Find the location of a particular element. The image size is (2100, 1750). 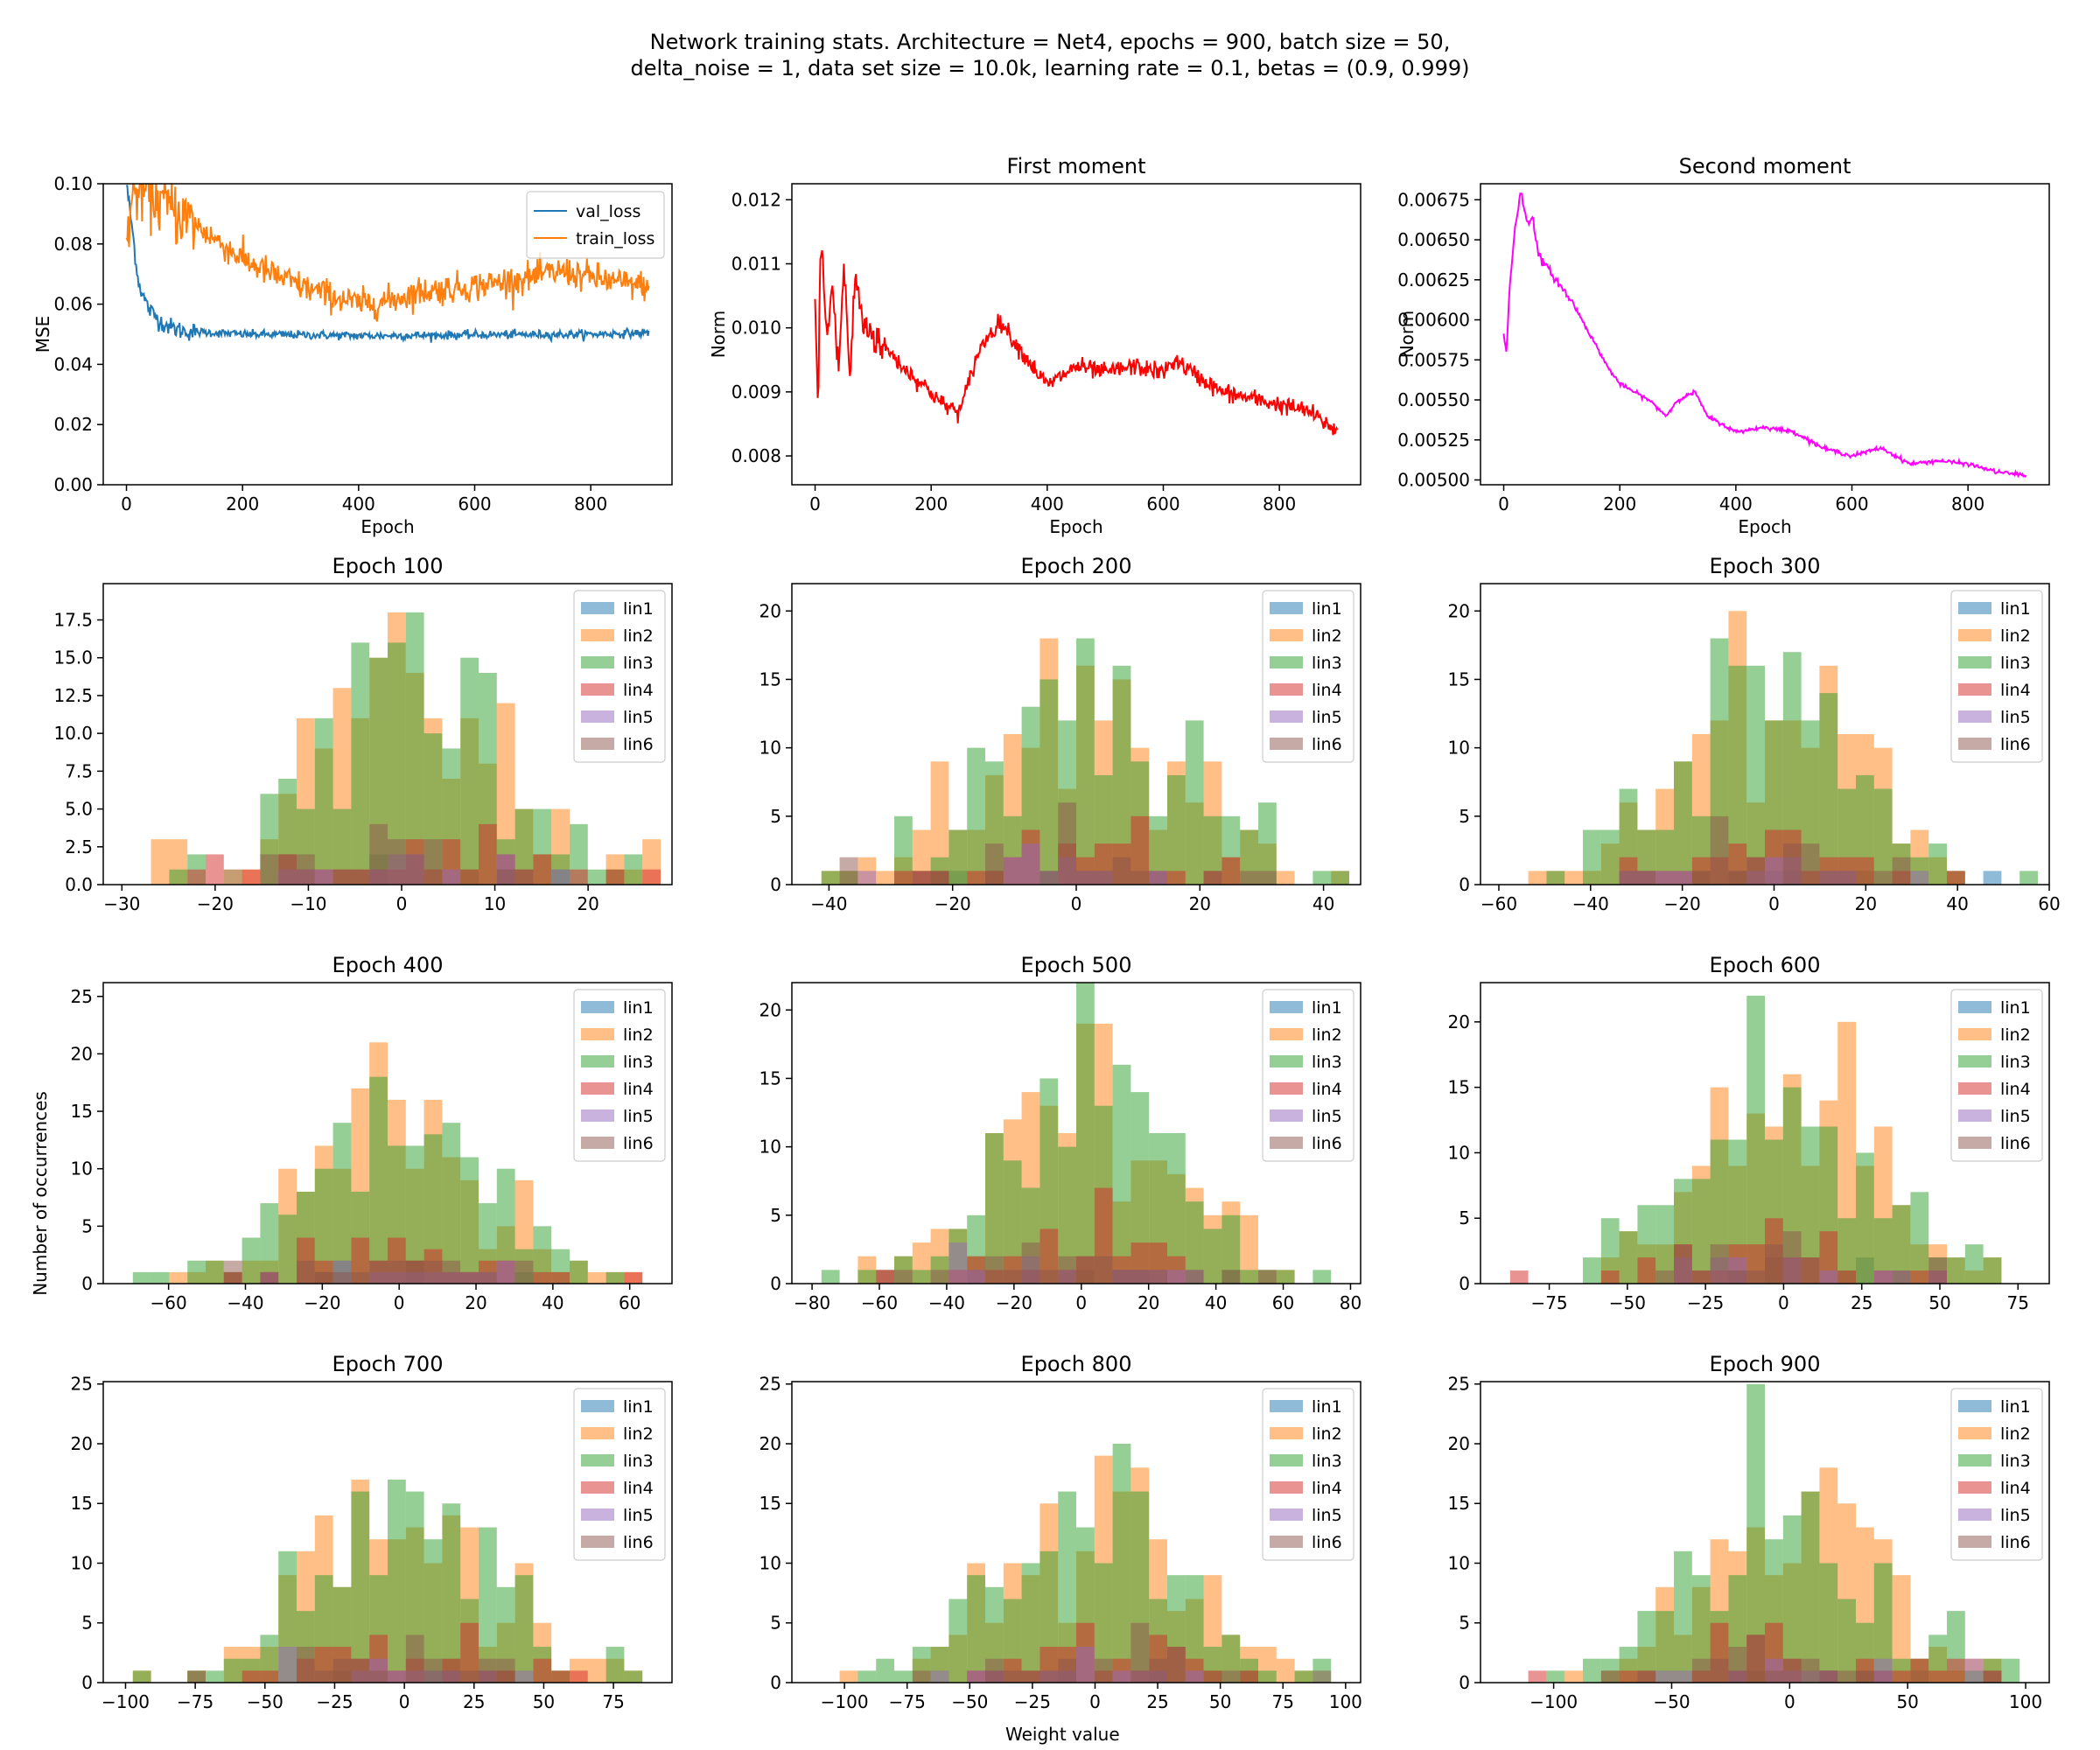

legend-label-val_loss: val_loss is located at coordinates (608, 211).